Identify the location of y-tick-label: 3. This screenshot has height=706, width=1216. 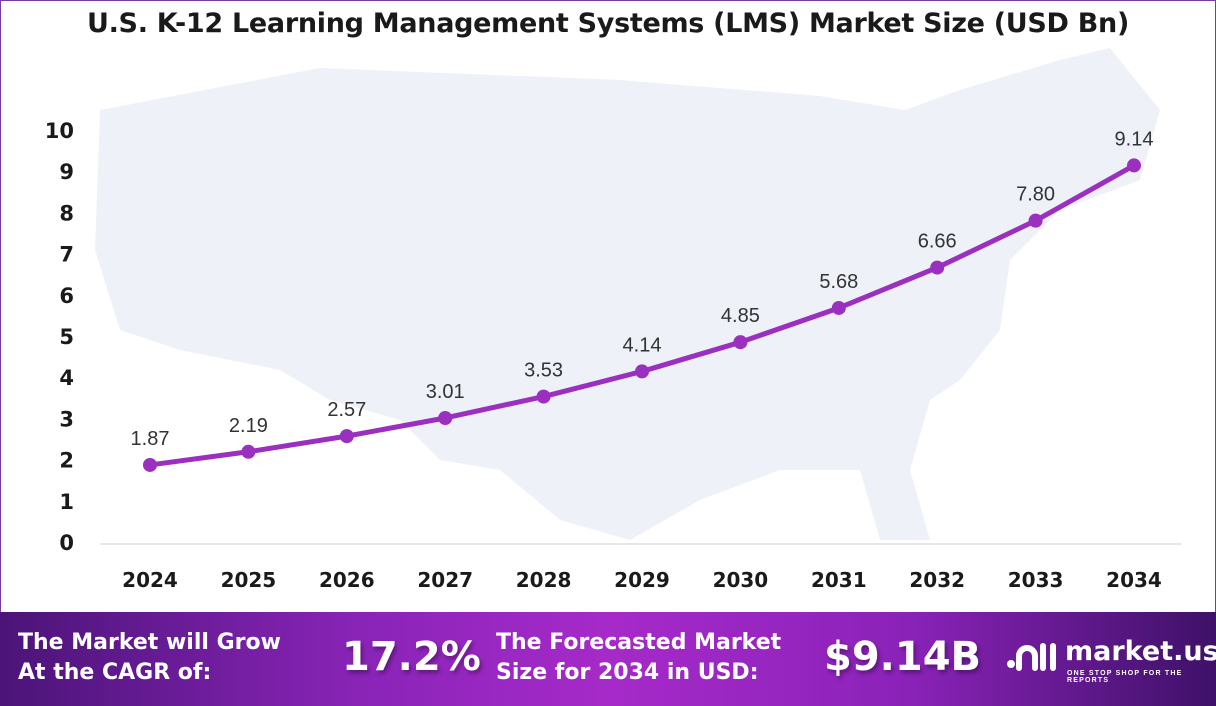
(66, 419).